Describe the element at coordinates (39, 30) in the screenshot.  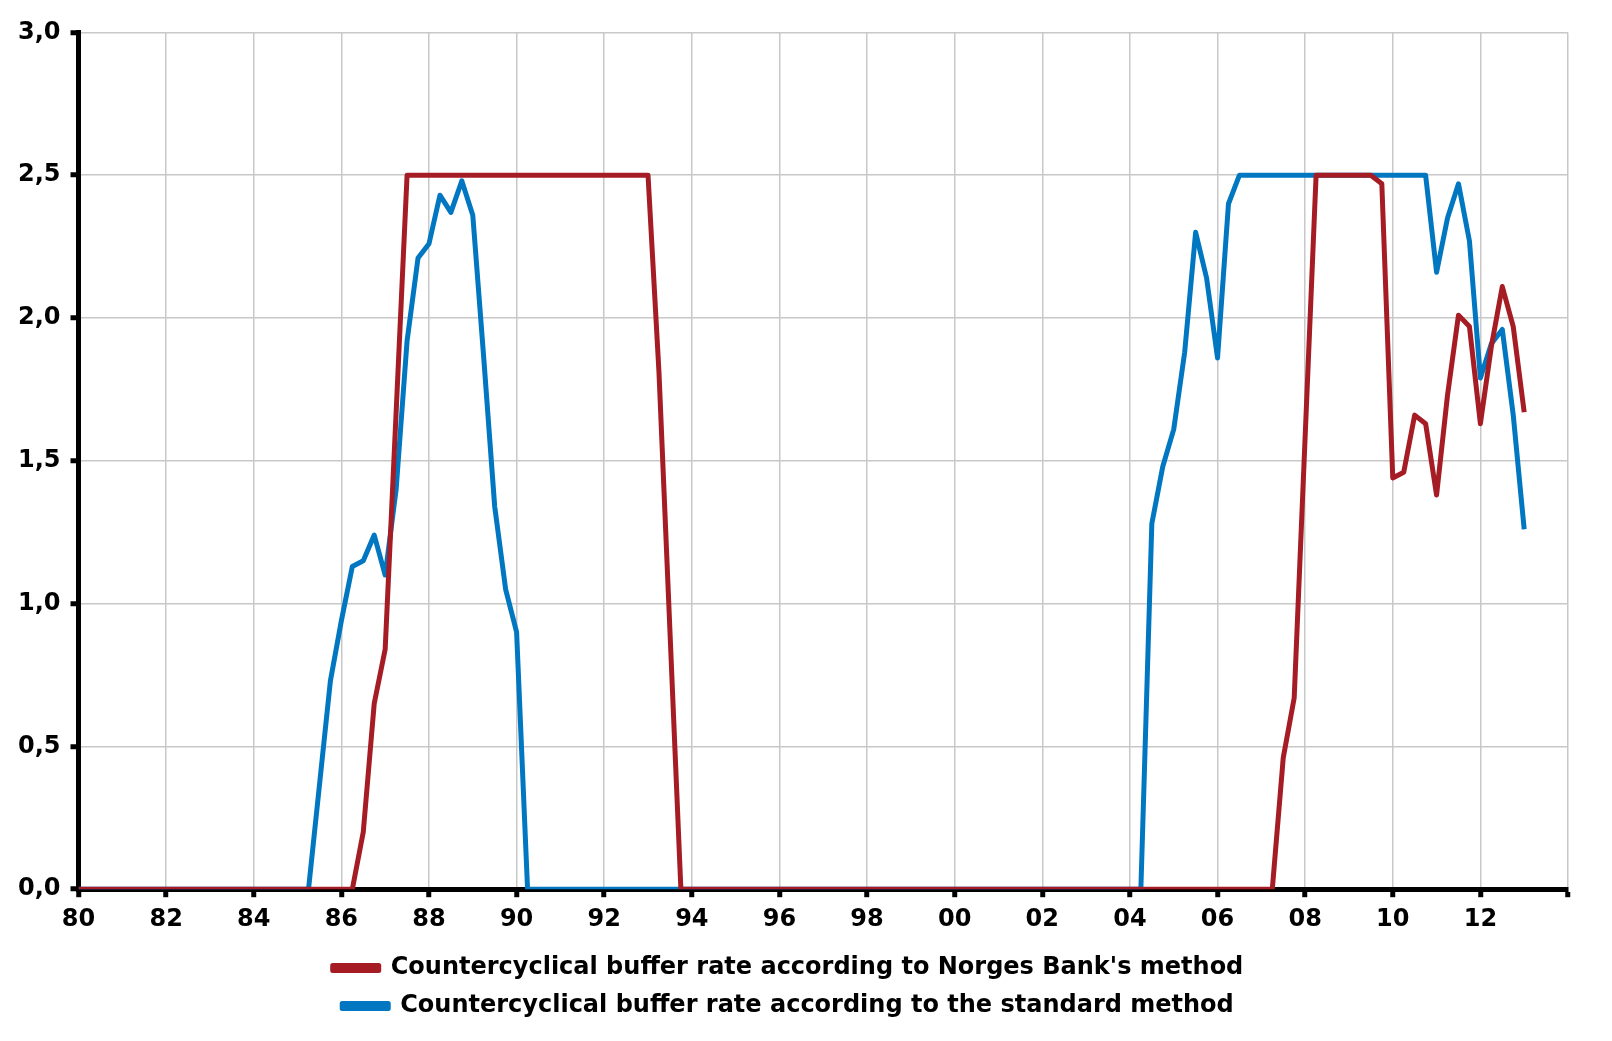
I see `y-tick-label: 3,0` at that location.